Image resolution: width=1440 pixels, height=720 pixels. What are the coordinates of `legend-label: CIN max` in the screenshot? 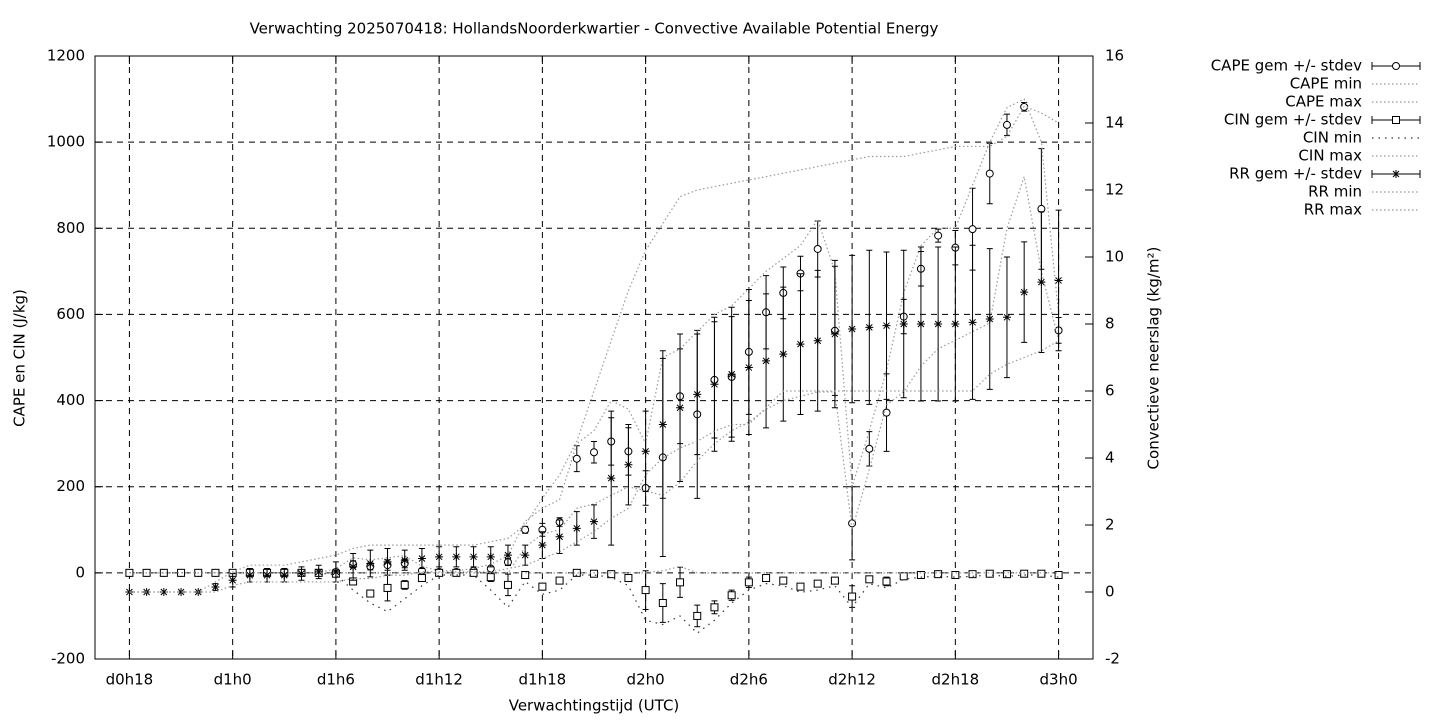 It's located at (1330, 156).